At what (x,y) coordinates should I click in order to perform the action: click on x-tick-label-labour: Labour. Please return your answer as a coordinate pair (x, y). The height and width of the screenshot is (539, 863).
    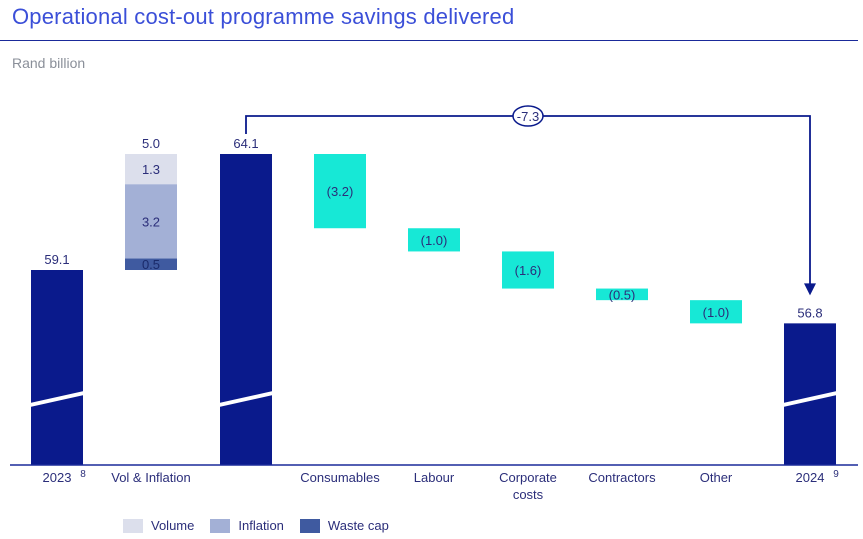
    Looking at the image, I should click on (434, 477).